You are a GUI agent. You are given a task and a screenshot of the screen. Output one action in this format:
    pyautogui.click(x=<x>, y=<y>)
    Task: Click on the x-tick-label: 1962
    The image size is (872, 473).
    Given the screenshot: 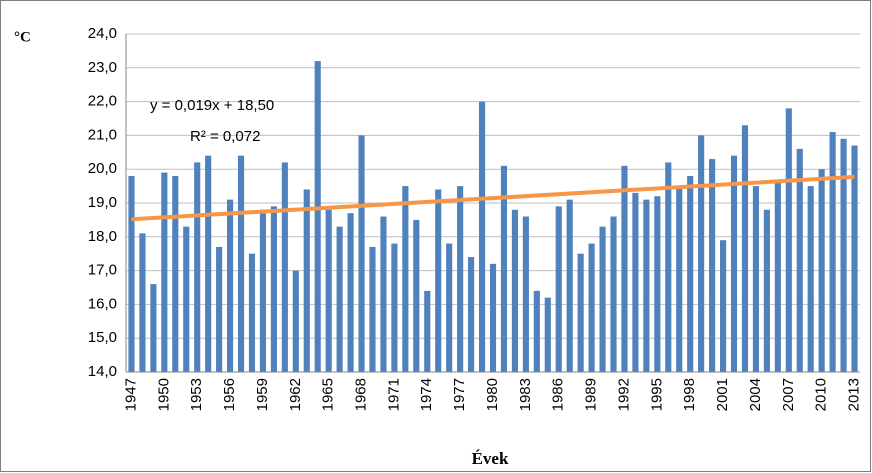 What is the action you would take?
    pyautogui.click(x=295, y=394)
    